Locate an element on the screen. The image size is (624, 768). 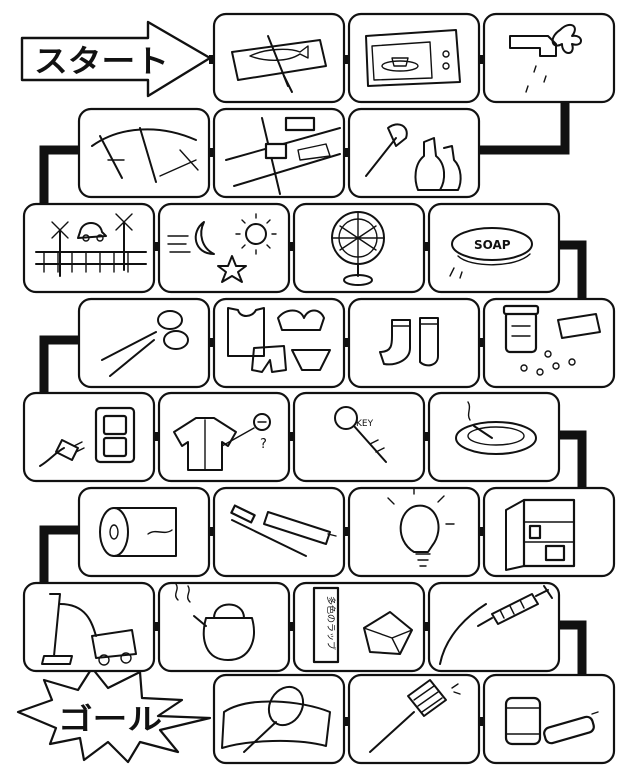
tile-scissors is located at coordinates (144, 343).